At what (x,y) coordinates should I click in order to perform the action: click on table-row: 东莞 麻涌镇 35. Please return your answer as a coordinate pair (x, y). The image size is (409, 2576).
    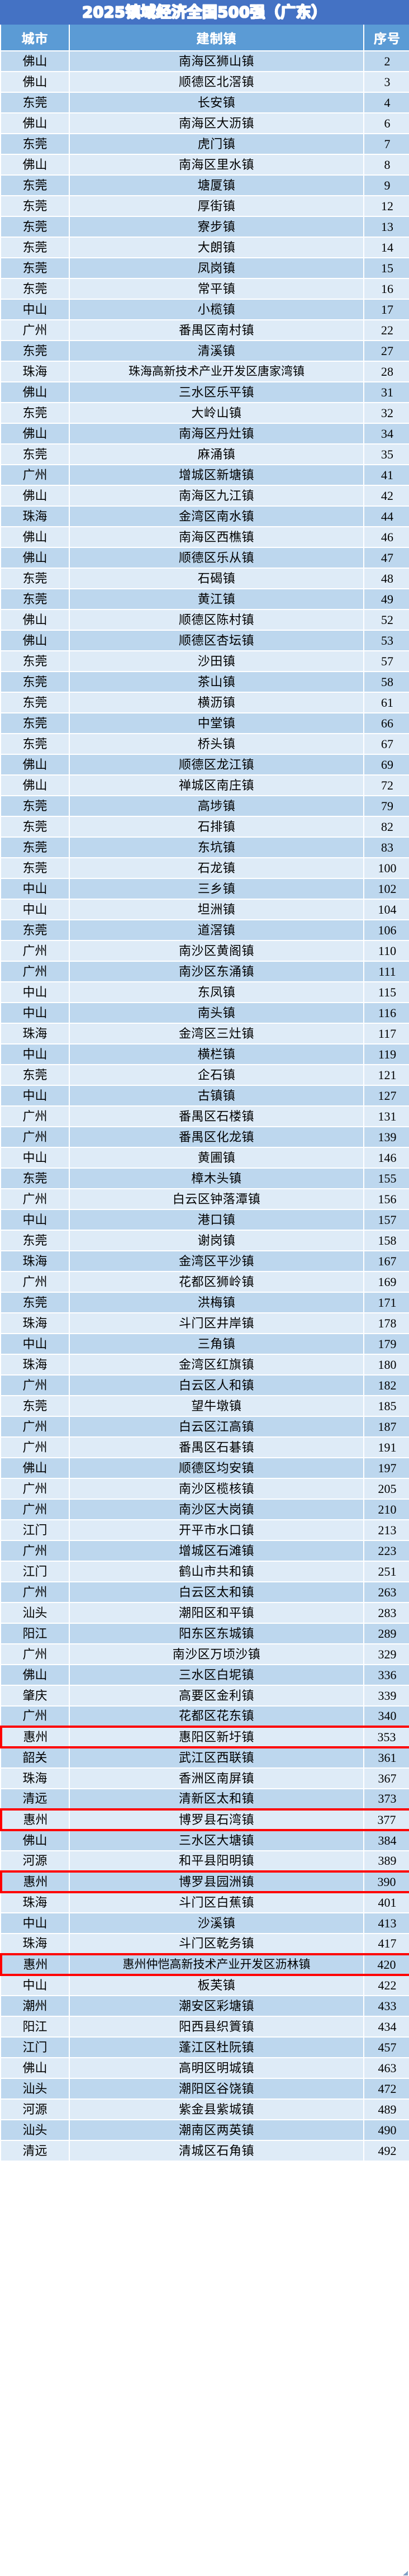
    Looking at the image, I should click on (205, 454).